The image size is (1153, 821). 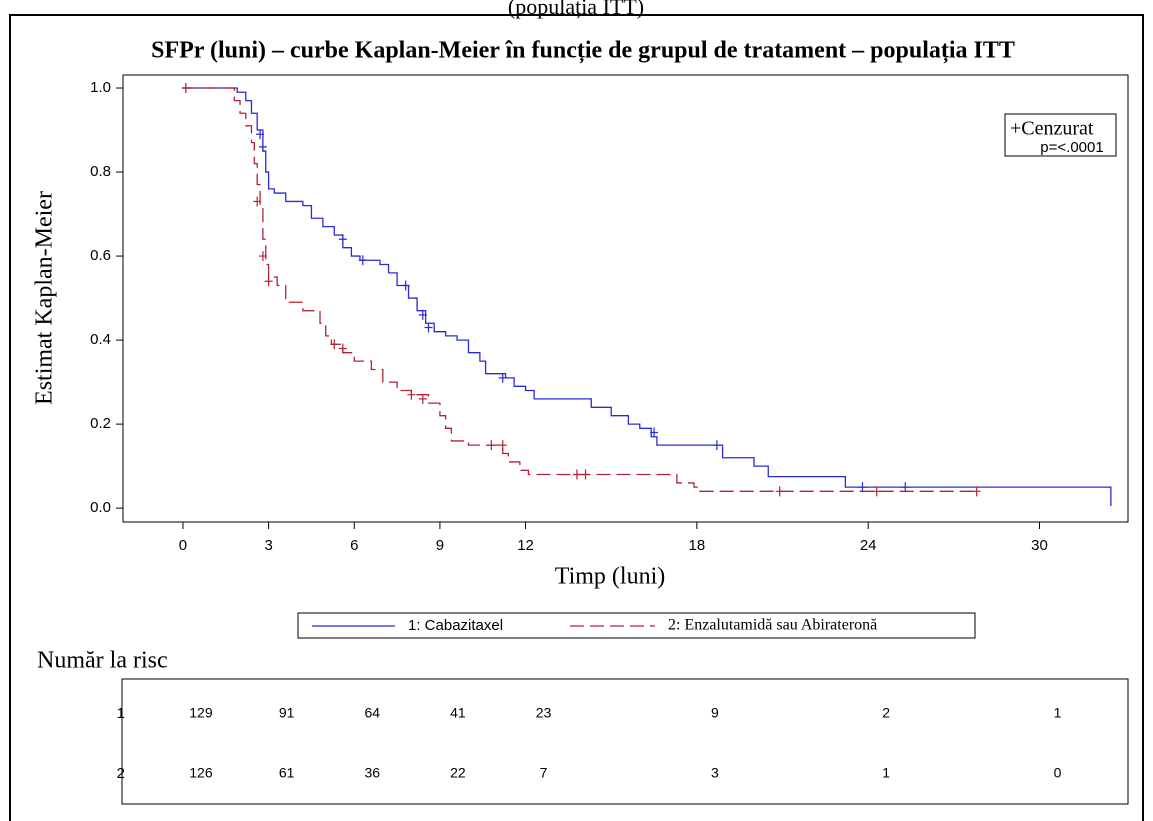 I want to click on censor-label: +Cenzurat, so click(x=1052, y=129).